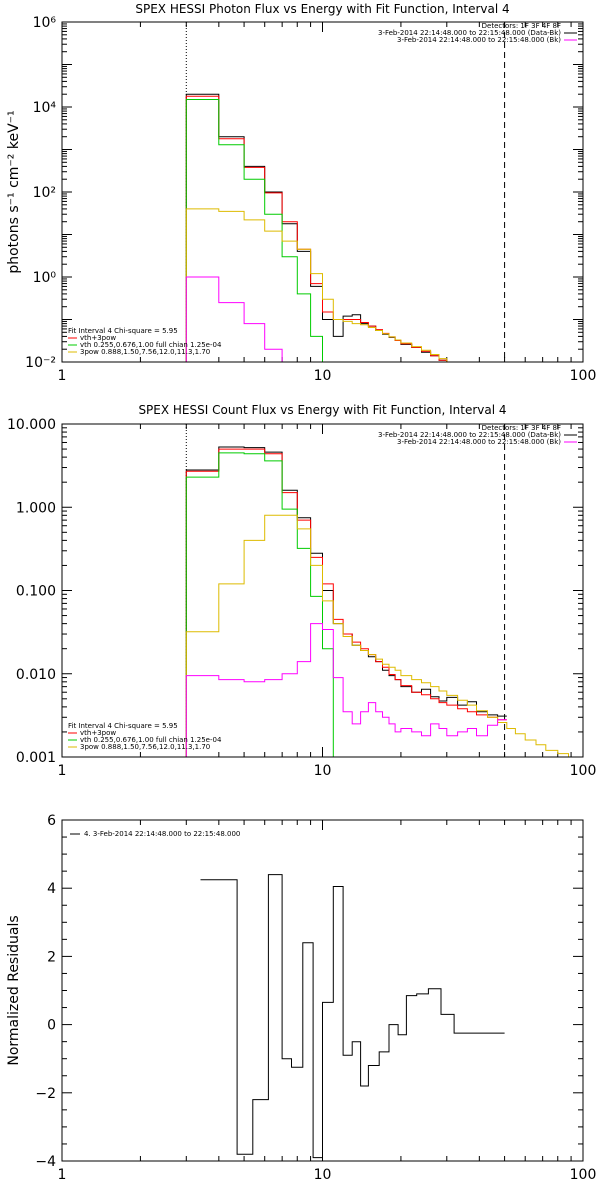 The height and width of the screenshot is (1200, 600). Describe the element at coordinates (36, 508) in the screenshot. I see `y-tick-label: 1.000` at that location.